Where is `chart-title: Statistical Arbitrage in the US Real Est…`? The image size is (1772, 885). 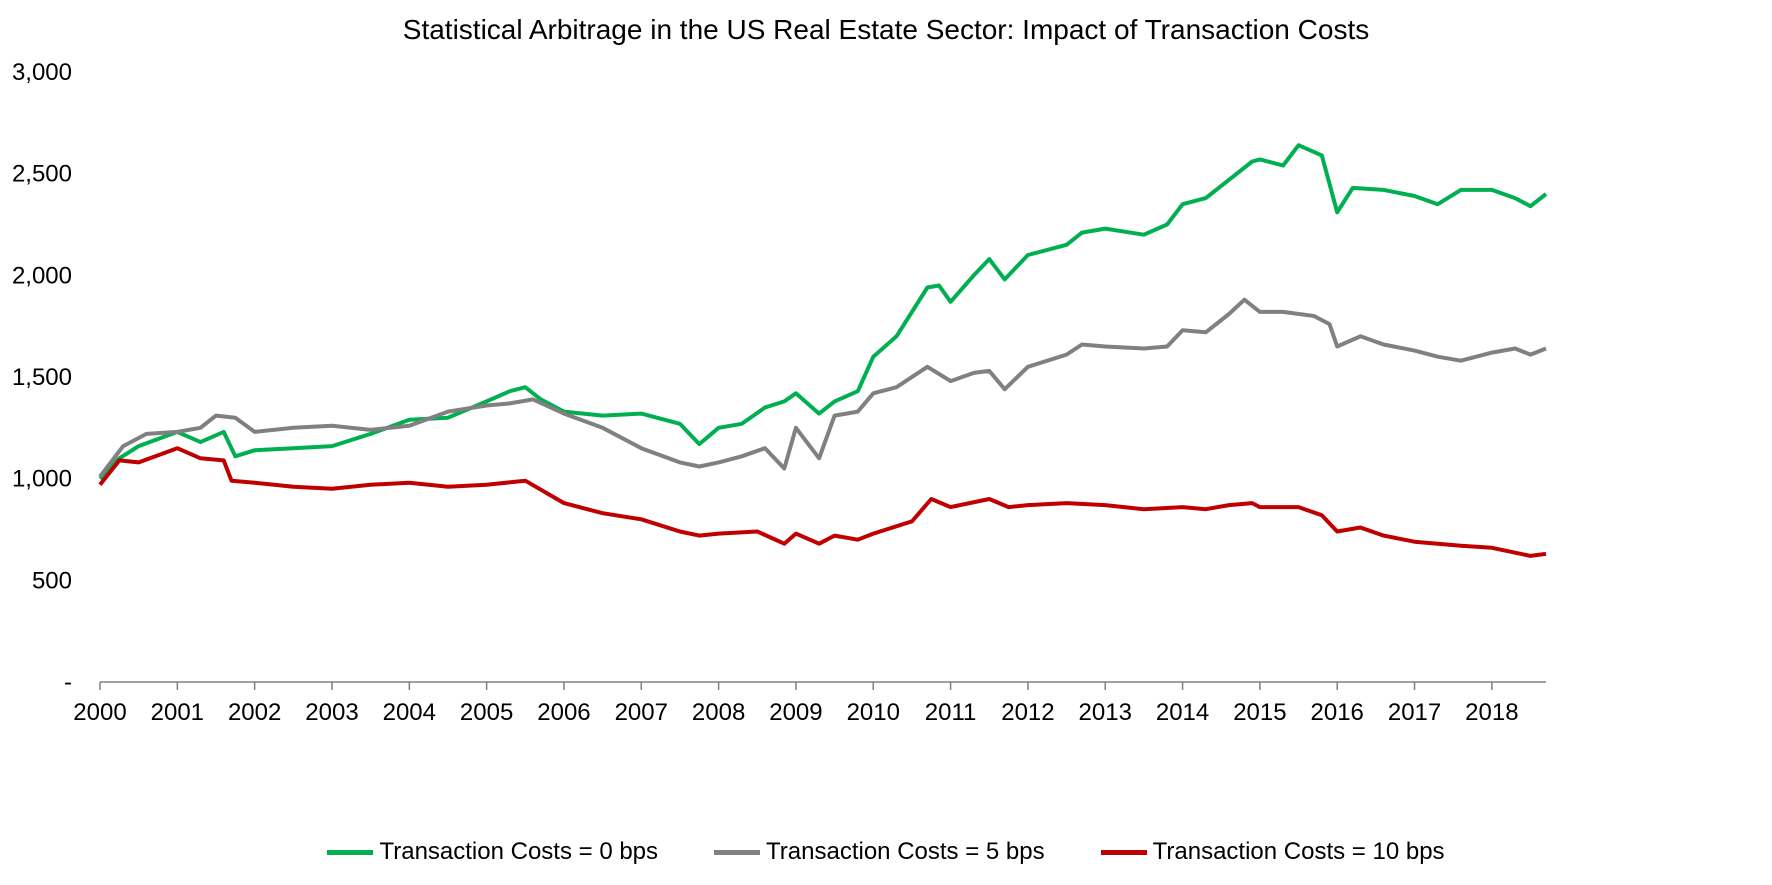 chart-title: Statistical Arbitrage in the US Real Est… is located at coordinates (886, 29).